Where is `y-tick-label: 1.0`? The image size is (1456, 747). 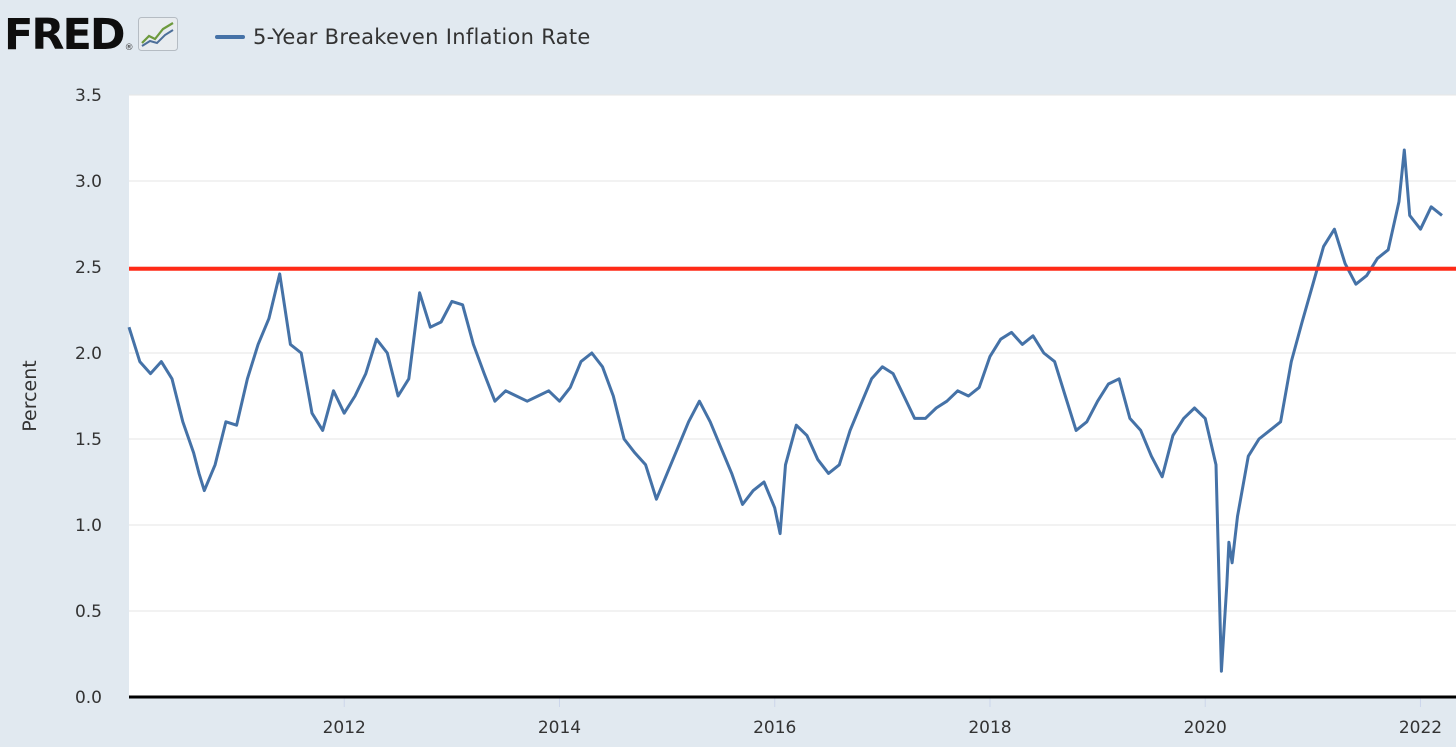
y-tick-label: 1.0 is located at coordinates (88, 526).